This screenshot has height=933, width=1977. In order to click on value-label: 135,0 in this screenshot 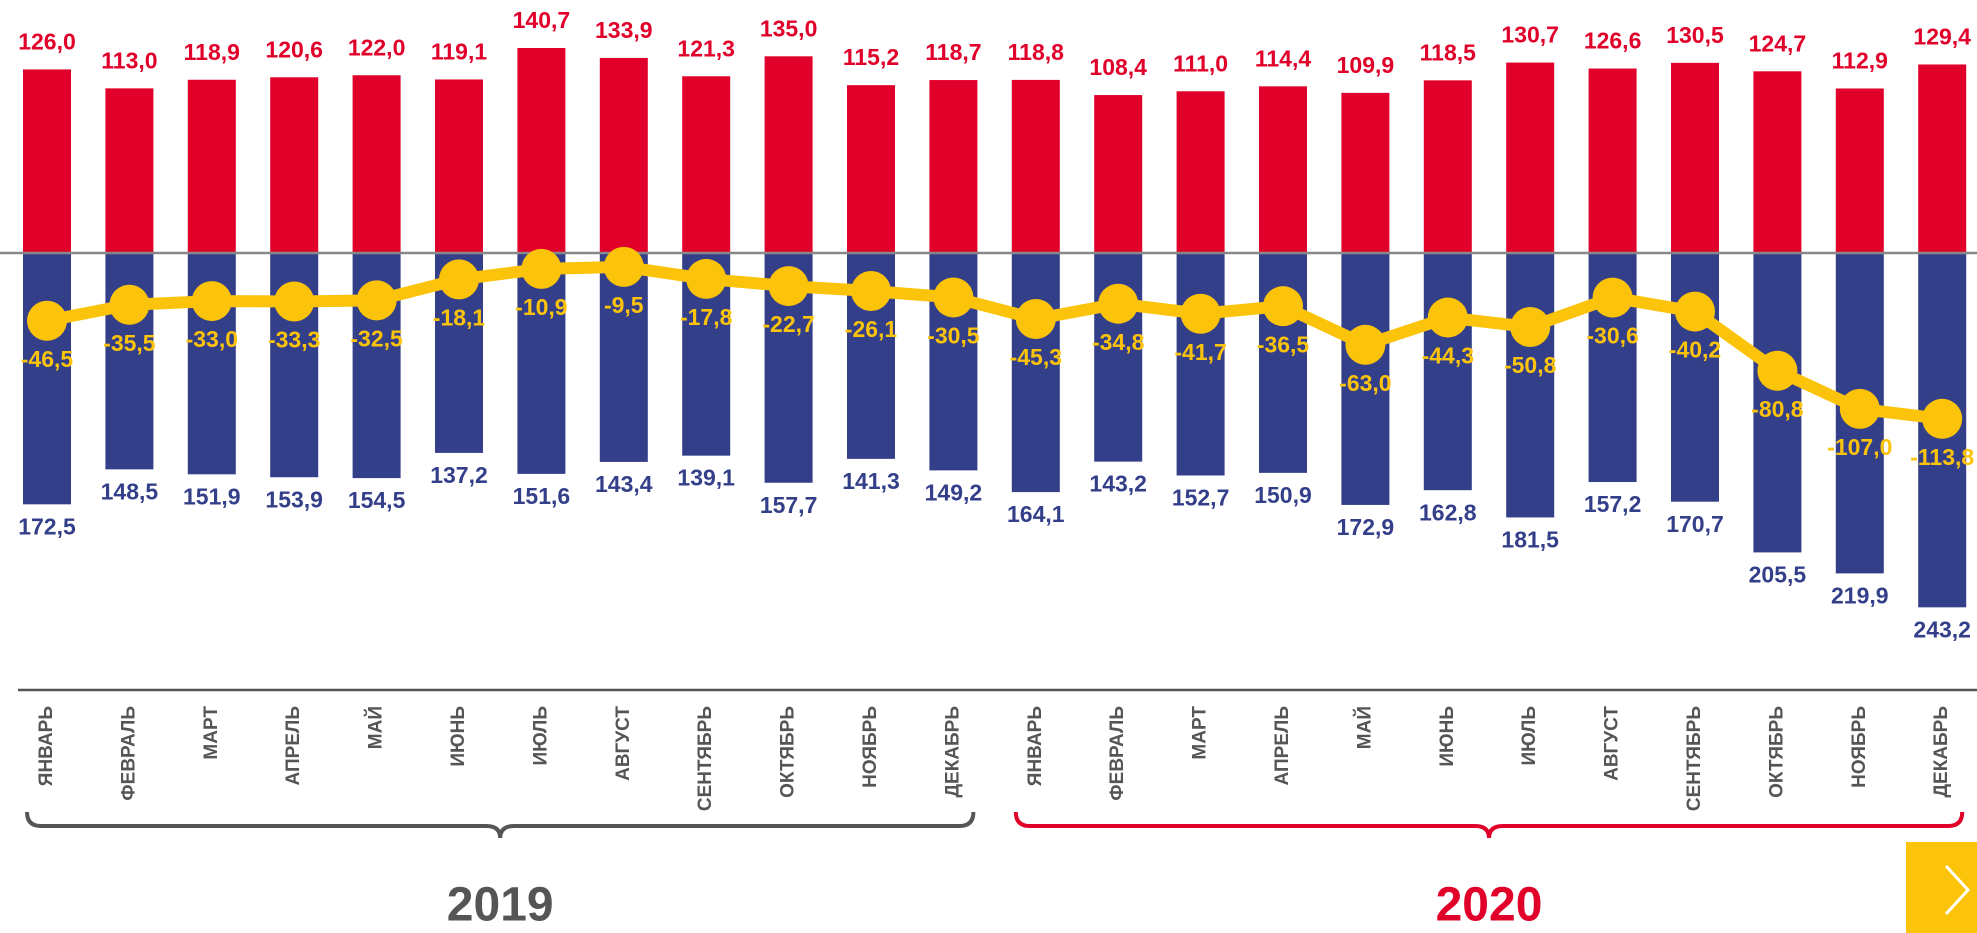, I will do `click(789, 28)`.